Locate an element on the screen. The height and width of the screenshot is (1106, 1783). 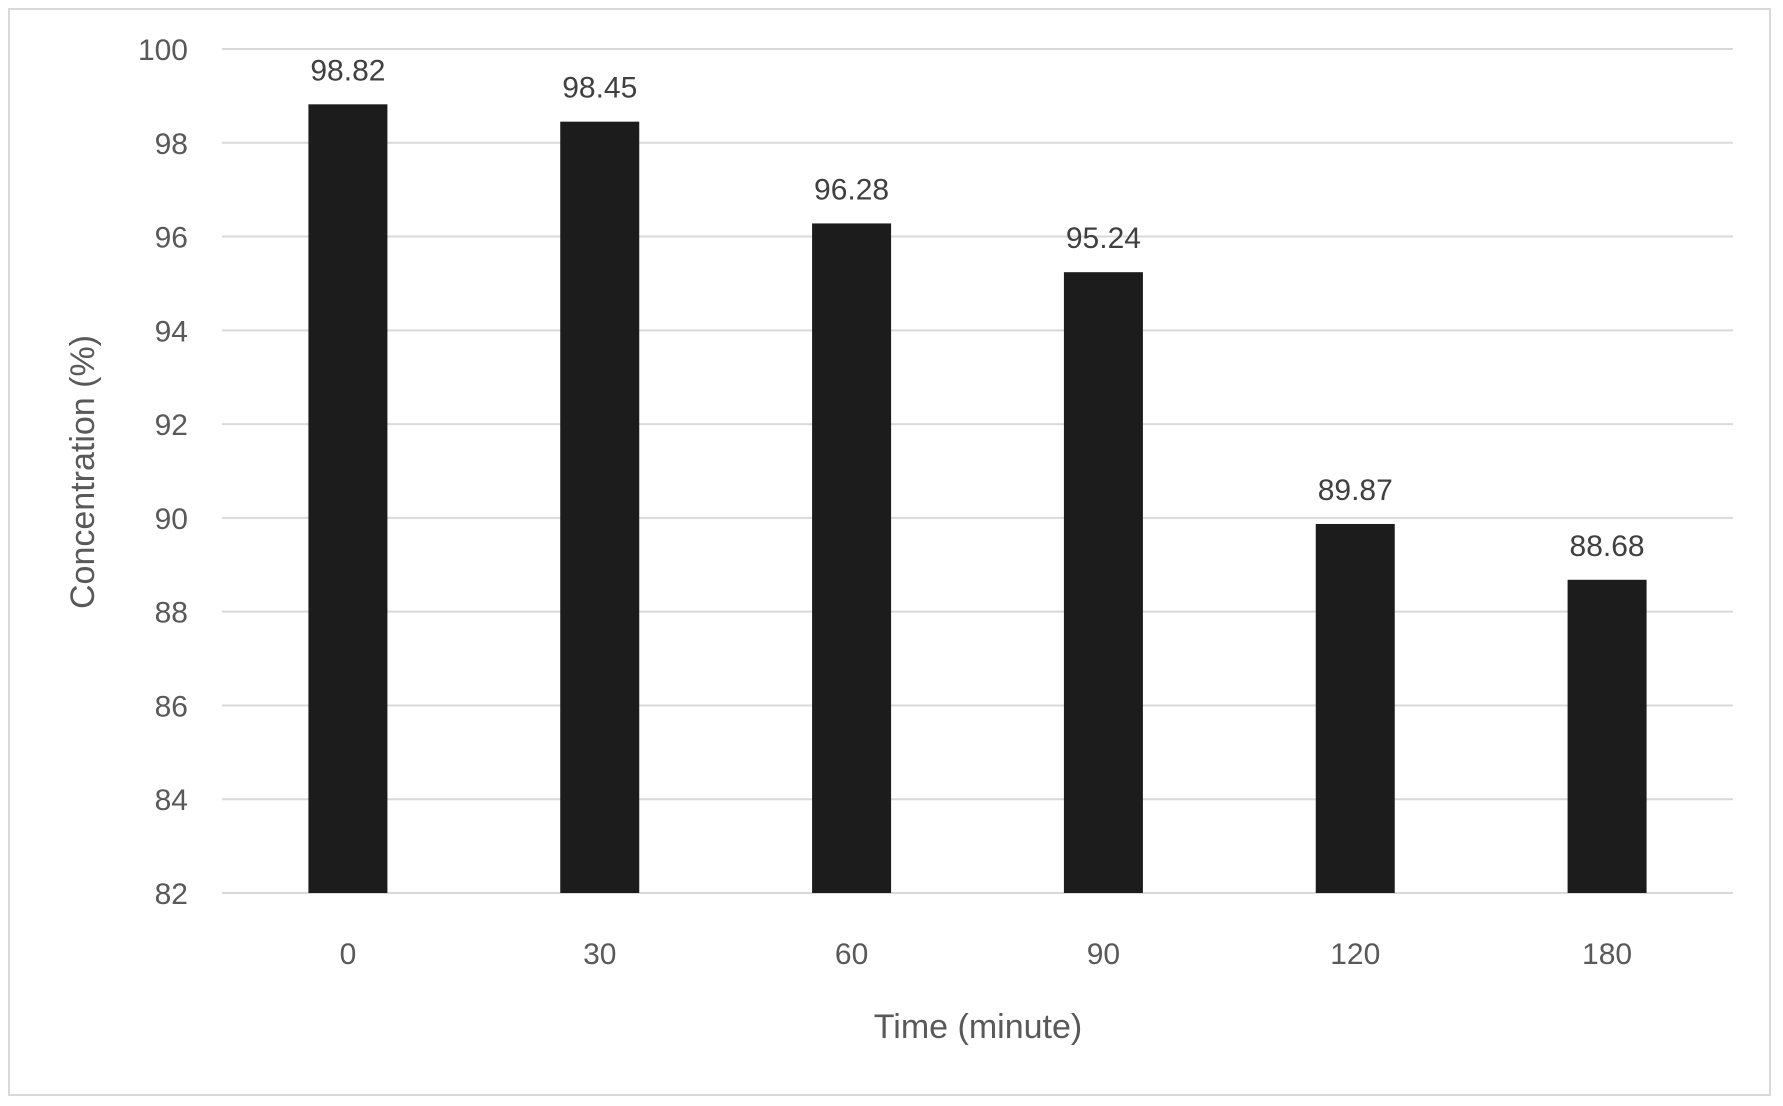
x-axis-ticks: 0 30 60 90 120 180 is located at coordinates (986, 954).